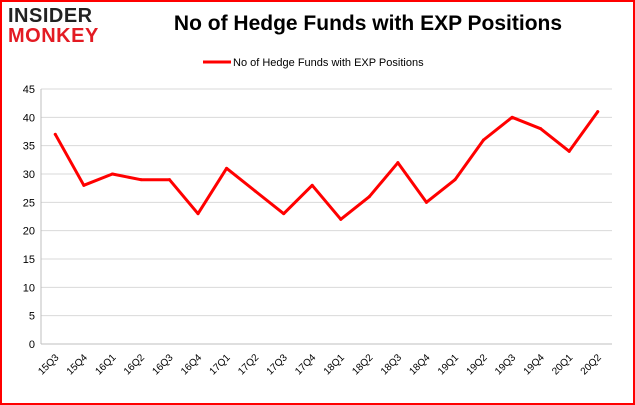 The image size is (635, 405). What do you see at coordinates (77, 364) in the screenshot?
I see `x-tick-label: 15Q4` at bounding box center [77, 364].